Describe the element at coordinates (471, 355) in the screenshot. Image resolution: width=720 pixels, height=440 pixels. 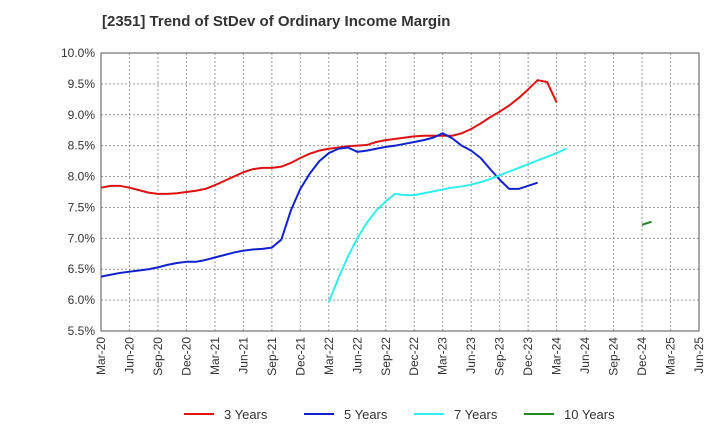
I see `x-tick-label: Jun-23` at that location.